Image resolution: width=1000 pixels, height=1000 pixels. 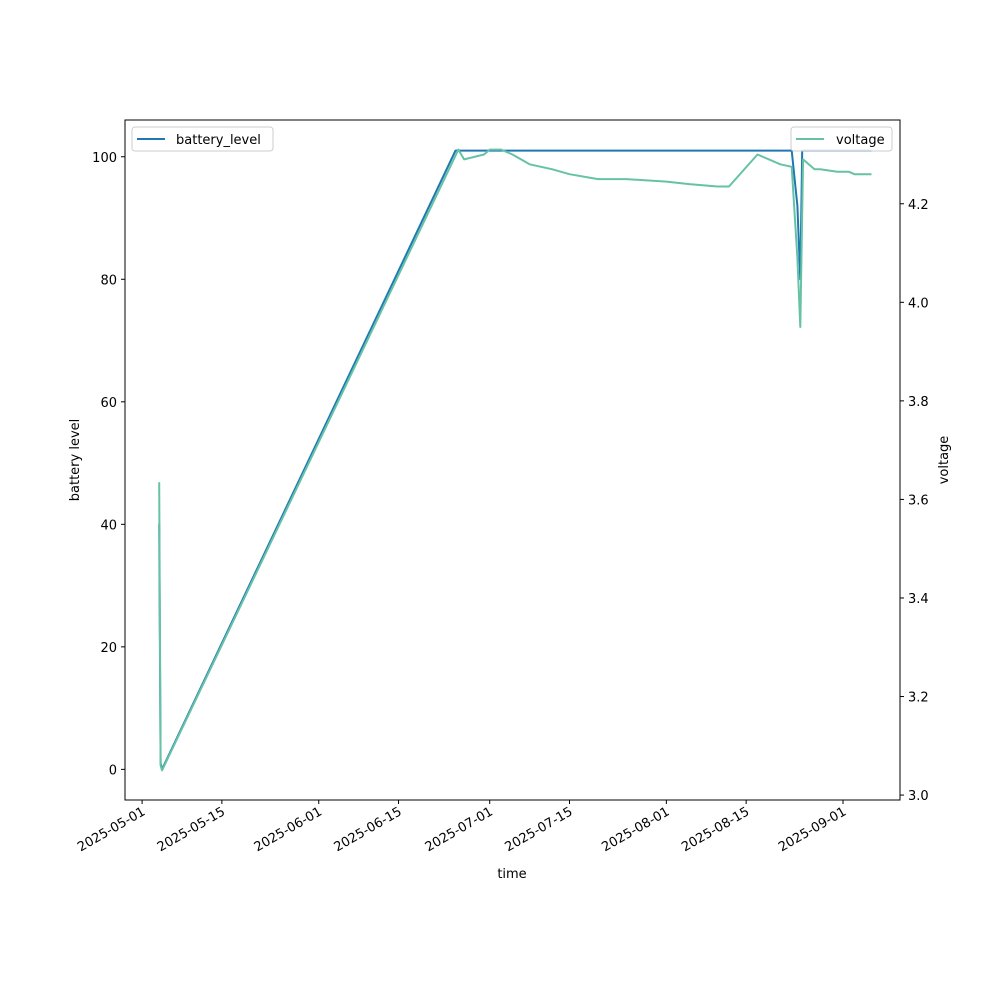 What do you see at coordinates (218, 140) in the screenshot?
I see `legend-label-battery-level: battery_level` at bounding box center [218, 140].